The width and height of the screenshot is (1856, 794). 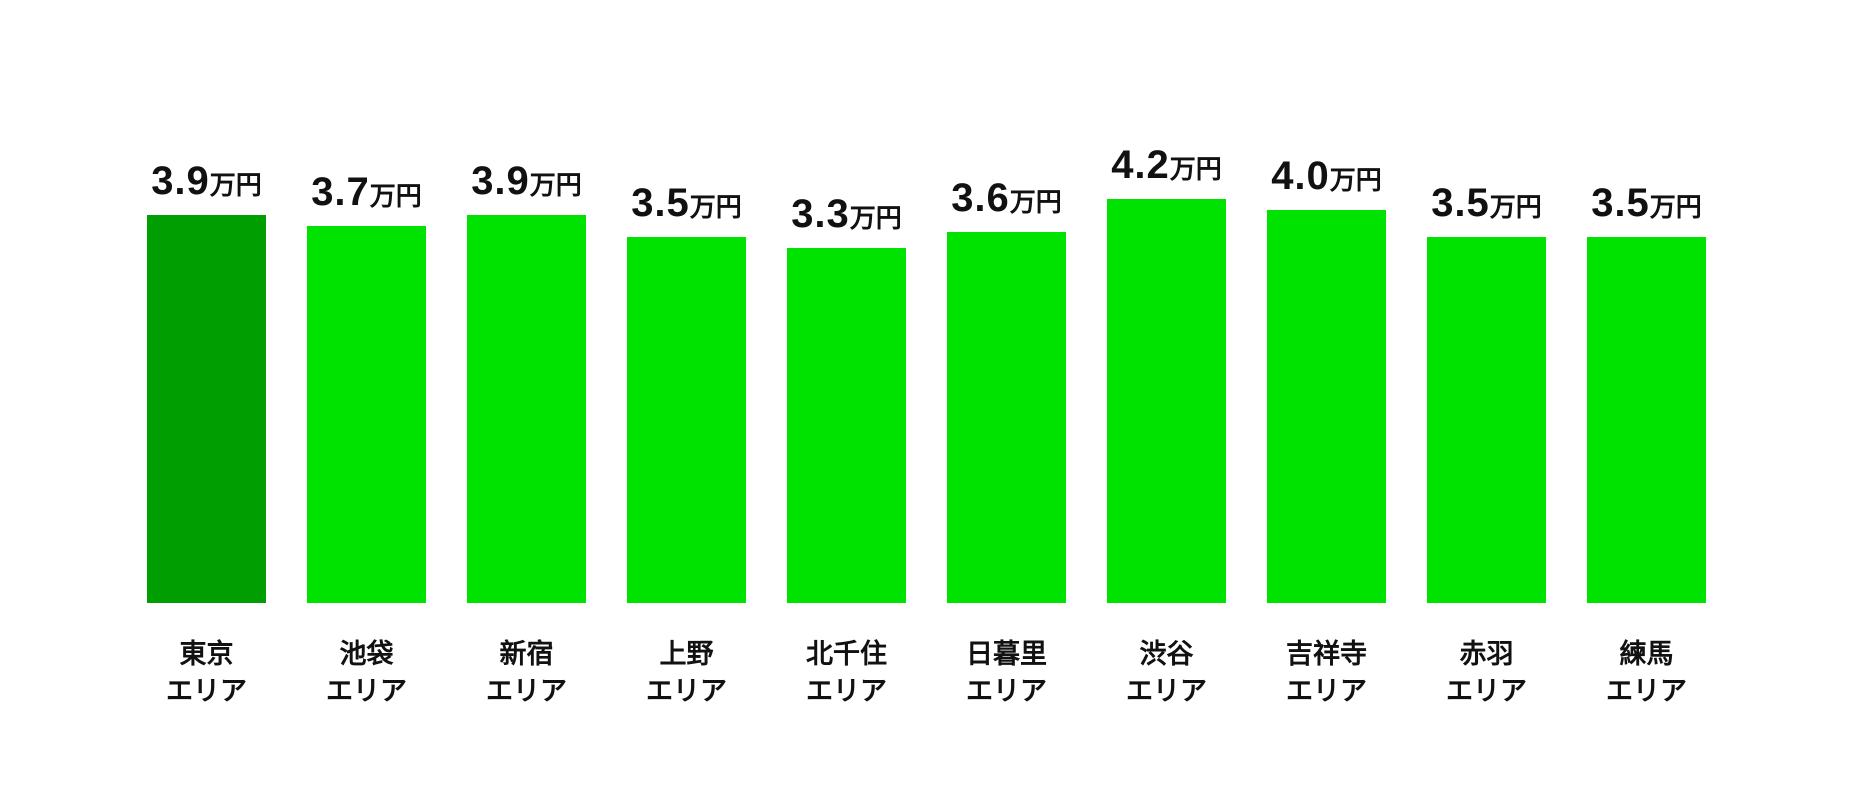 What do you see at coordinates (1140, 165) in the screenshot?
I see `bar-value-number: 4.2` at bounding box center [1140, 165].